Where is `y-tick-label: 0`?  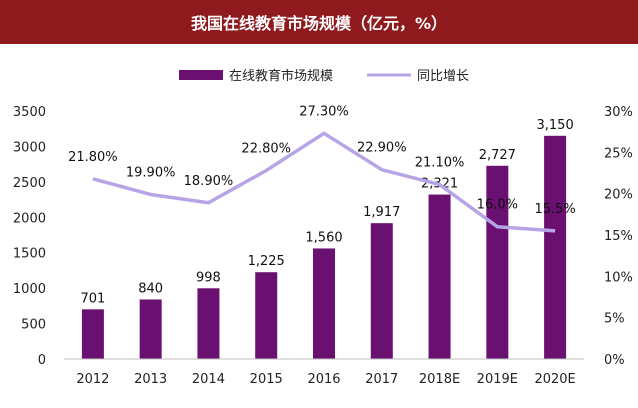 y-tick-label: 0 is located at coordinates (42, 360).